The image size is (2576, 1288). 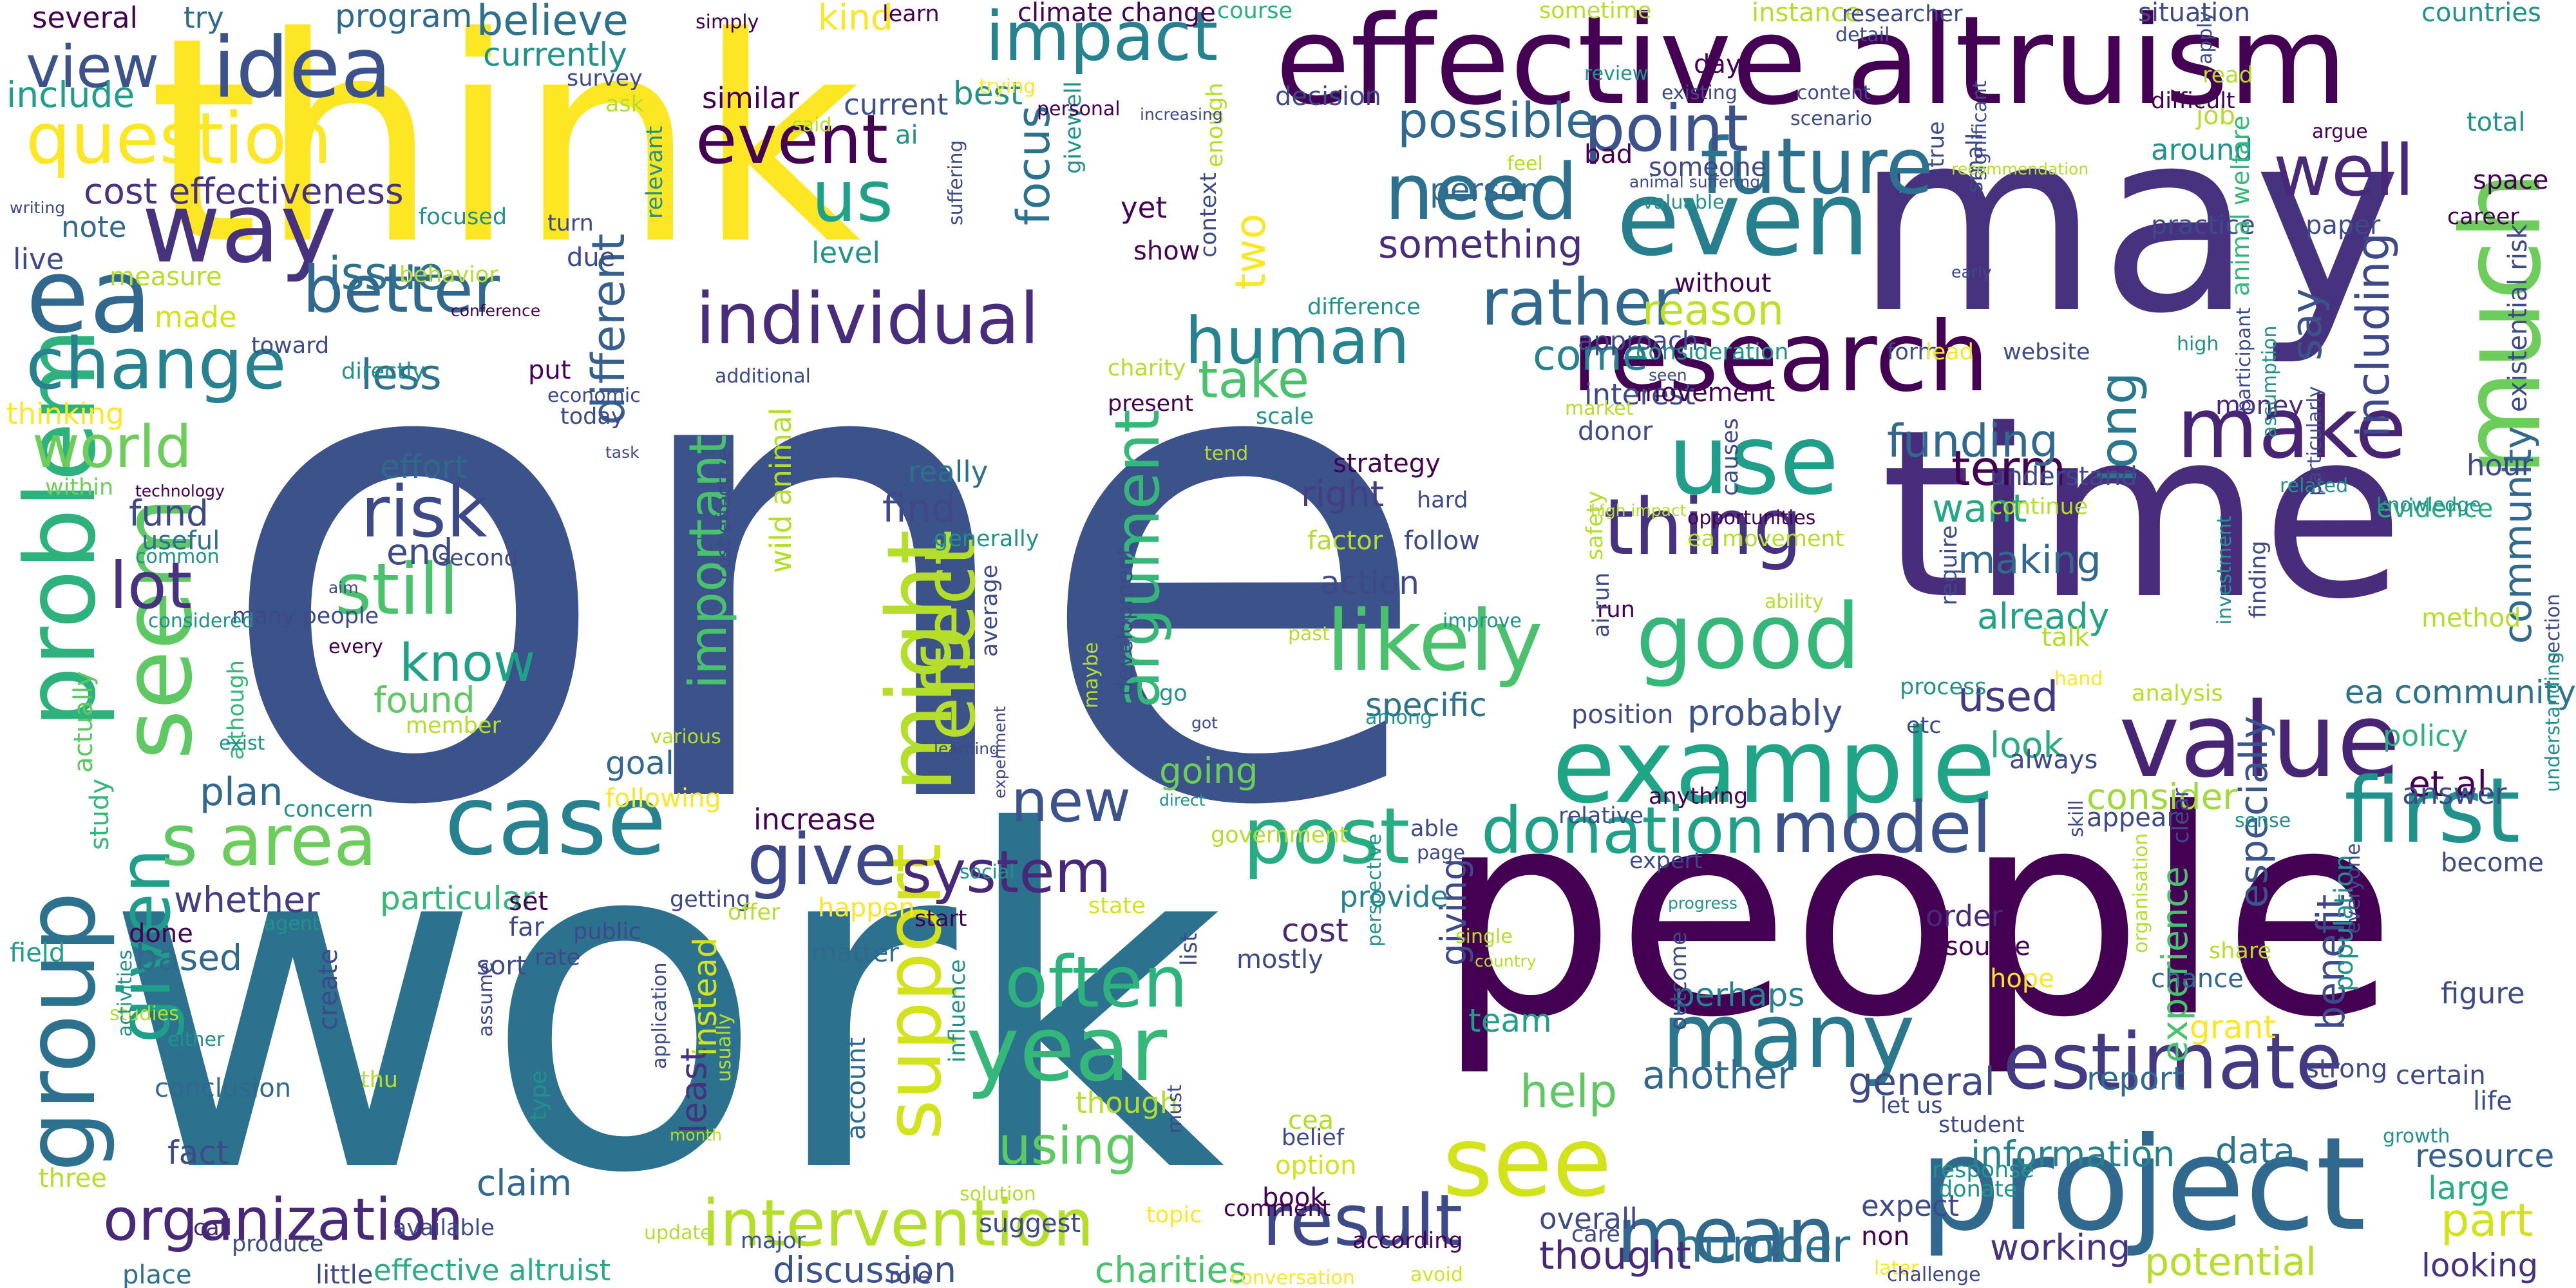 I want to click on word-situation: situation, so click(x=2194, y=14).